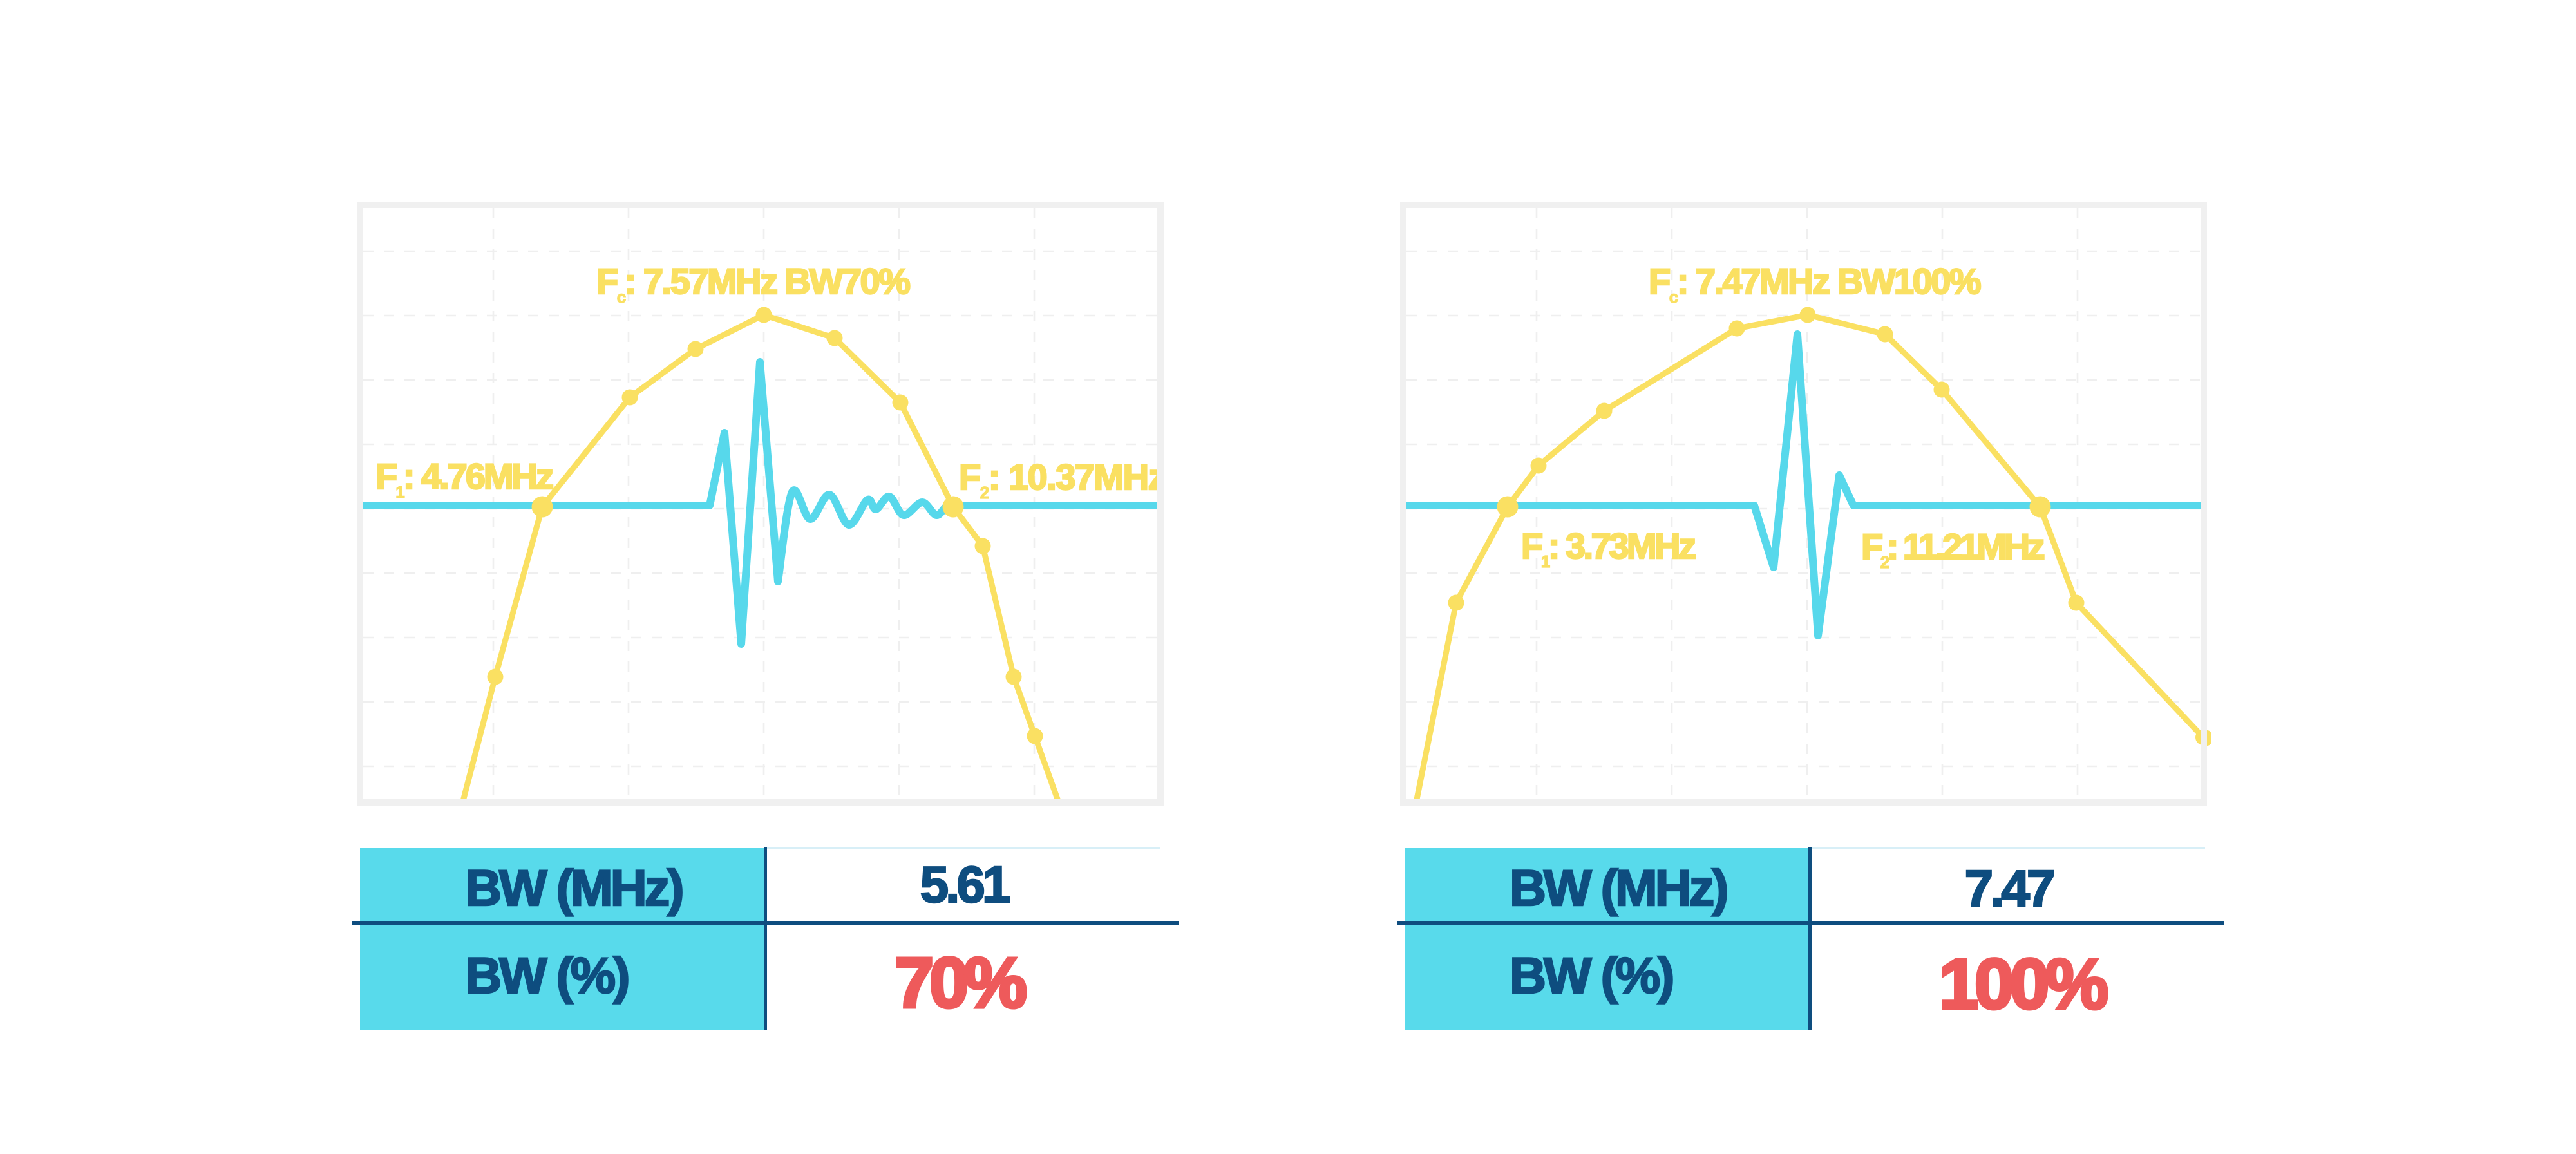 Image resolution: width=2576 pixels, height=1154 pixels. I want to click on svg-text: Fc: 7.47MHz BW100%, so click(1815, 284).